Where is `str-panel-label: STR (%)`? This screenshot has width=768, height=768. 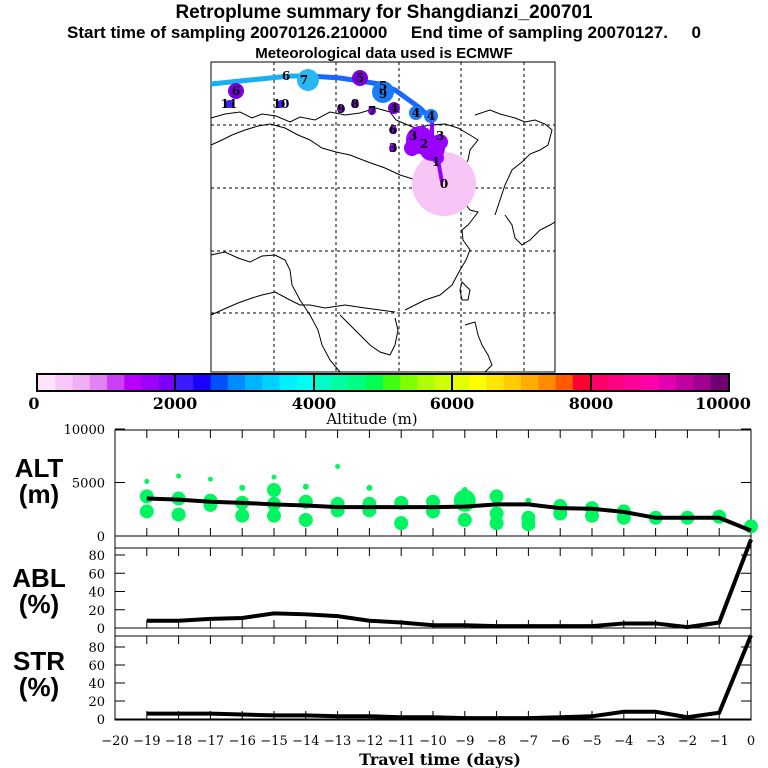
str-panel-label: STR (%) is located at coordinates (39, 674).